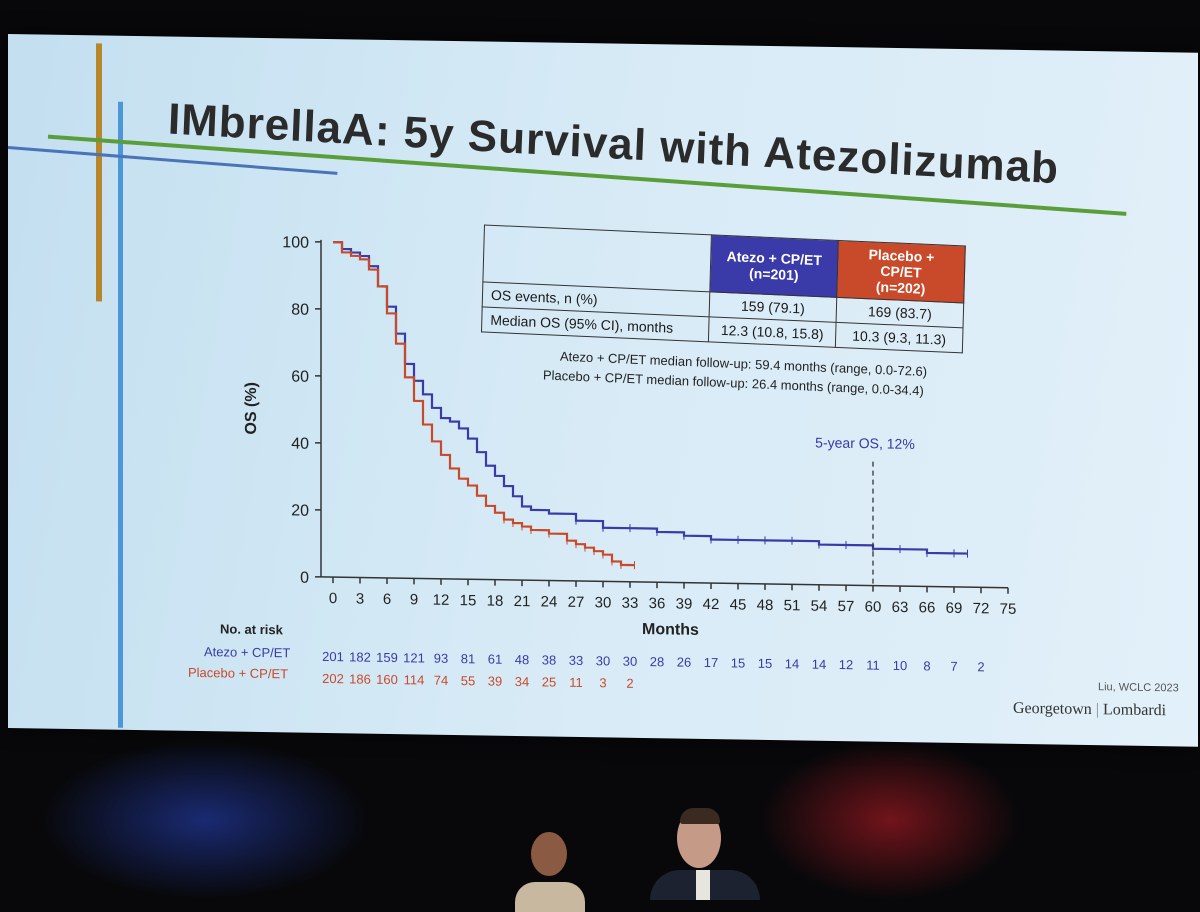  Describe the element at coordinates (251, 408) in the screenshot. I see `y-axis-label: OS (%)` at that location.